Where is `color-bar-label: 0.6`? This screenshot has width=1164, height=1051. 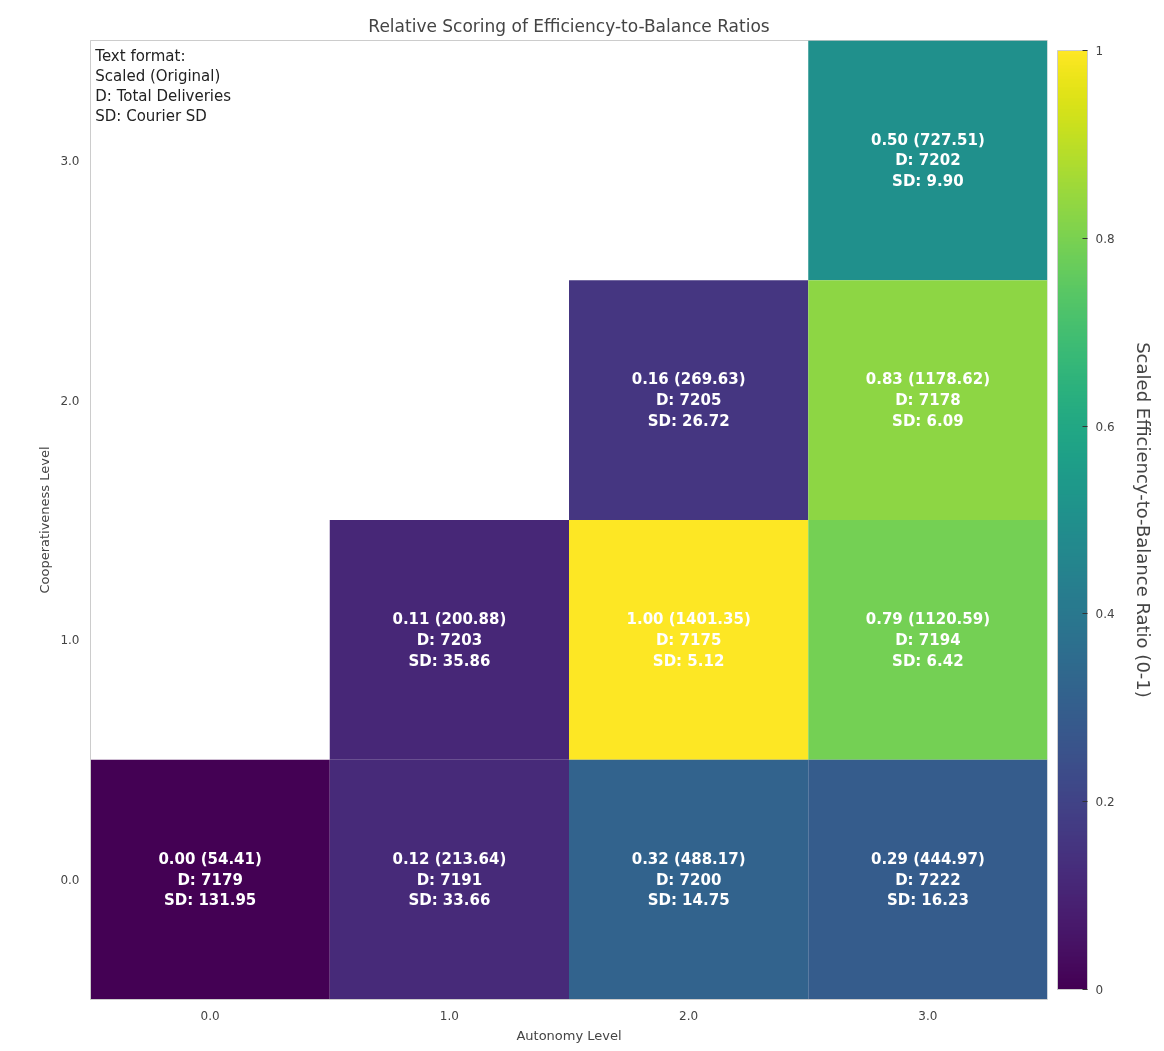
color-bar-label: 0.6 is located at coordinates (1105, 426).